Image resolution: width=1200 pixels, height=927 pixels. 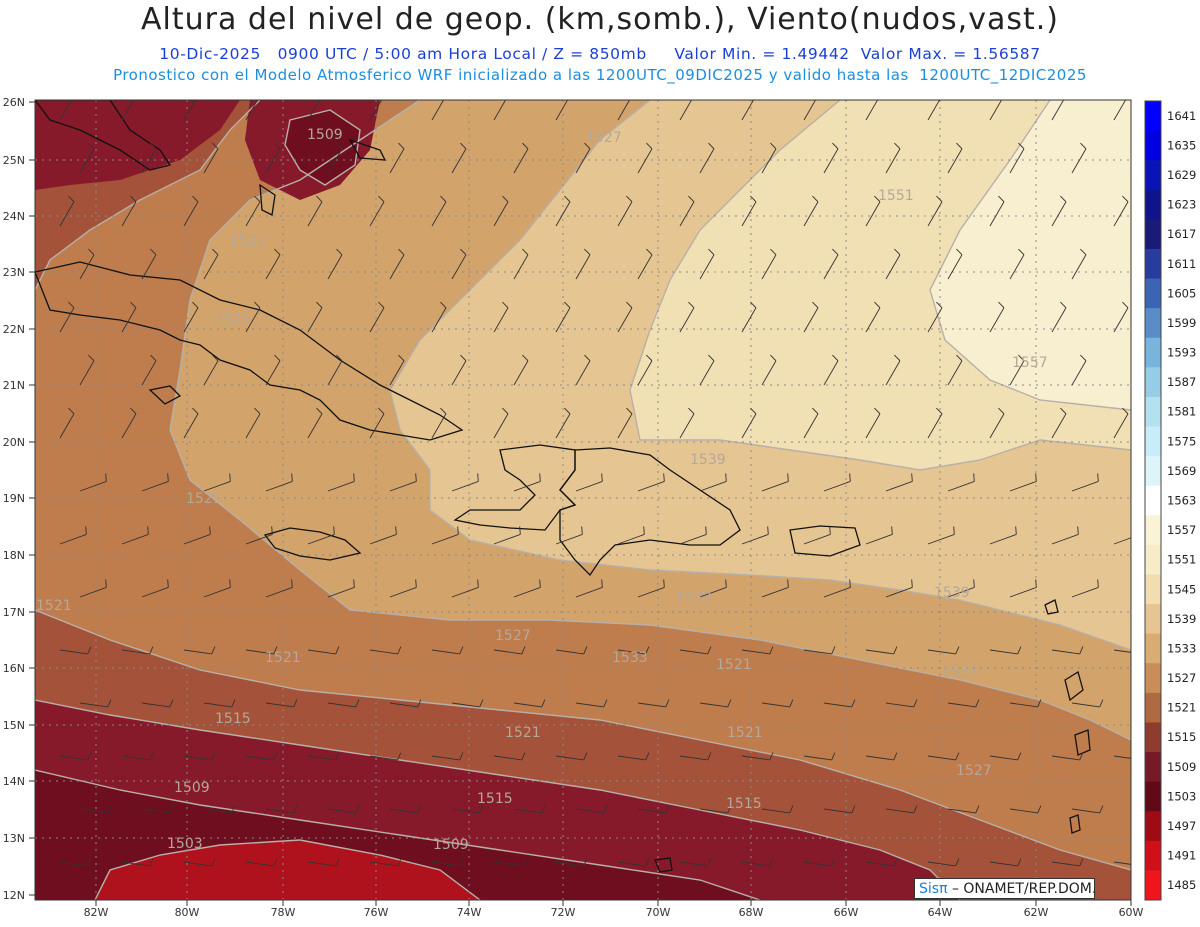 What do you see at coordinates (933, 889) in the screenshot?
I see `sispi-logo: Sisπ` at bounding box center [933, 889].